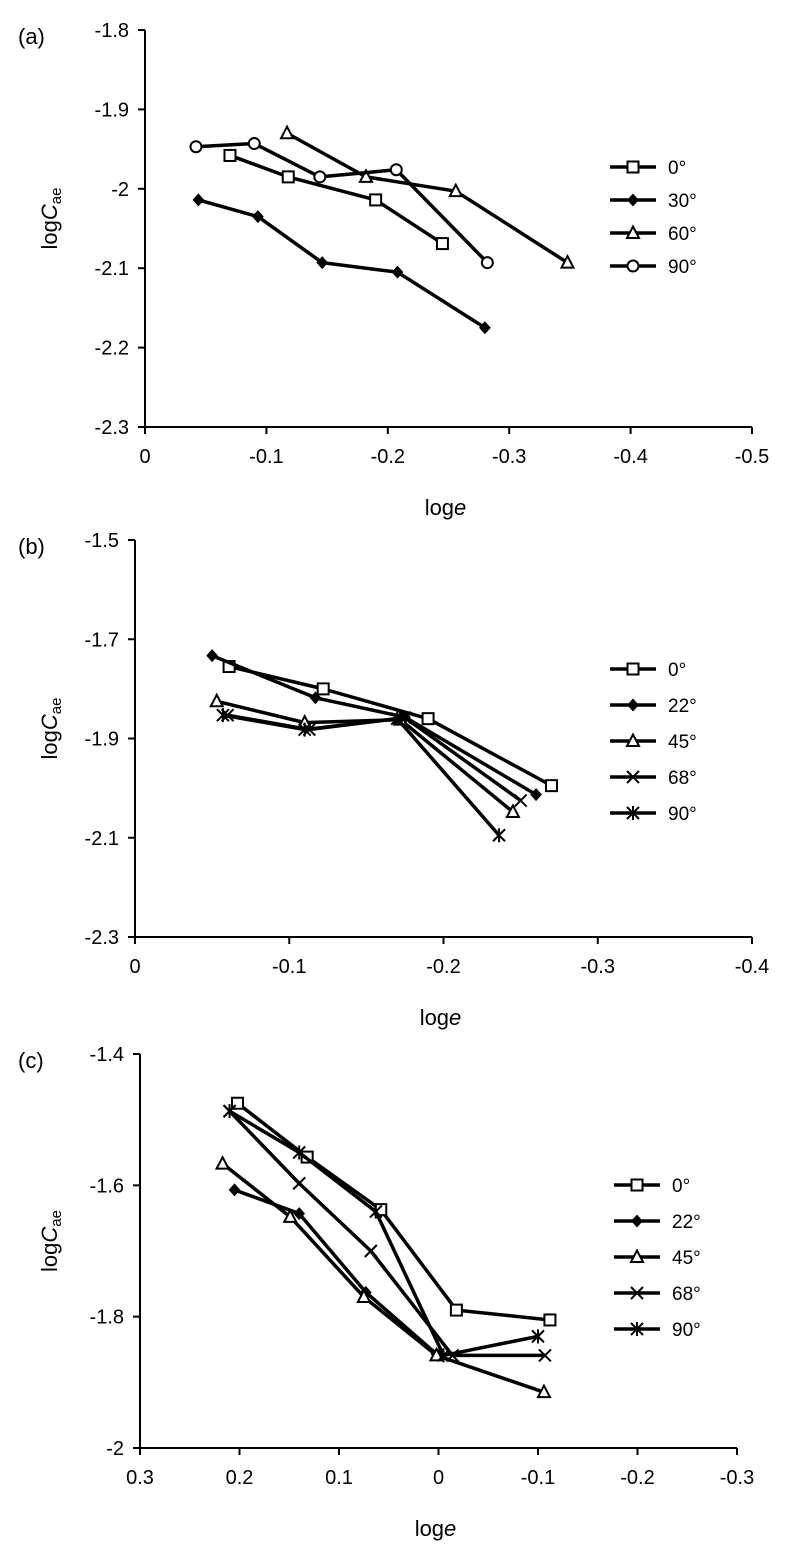 Image resolution: width=799 pixels, height=1548 pixels. I want to click on legend-label: 22°, so click(686, 1222).